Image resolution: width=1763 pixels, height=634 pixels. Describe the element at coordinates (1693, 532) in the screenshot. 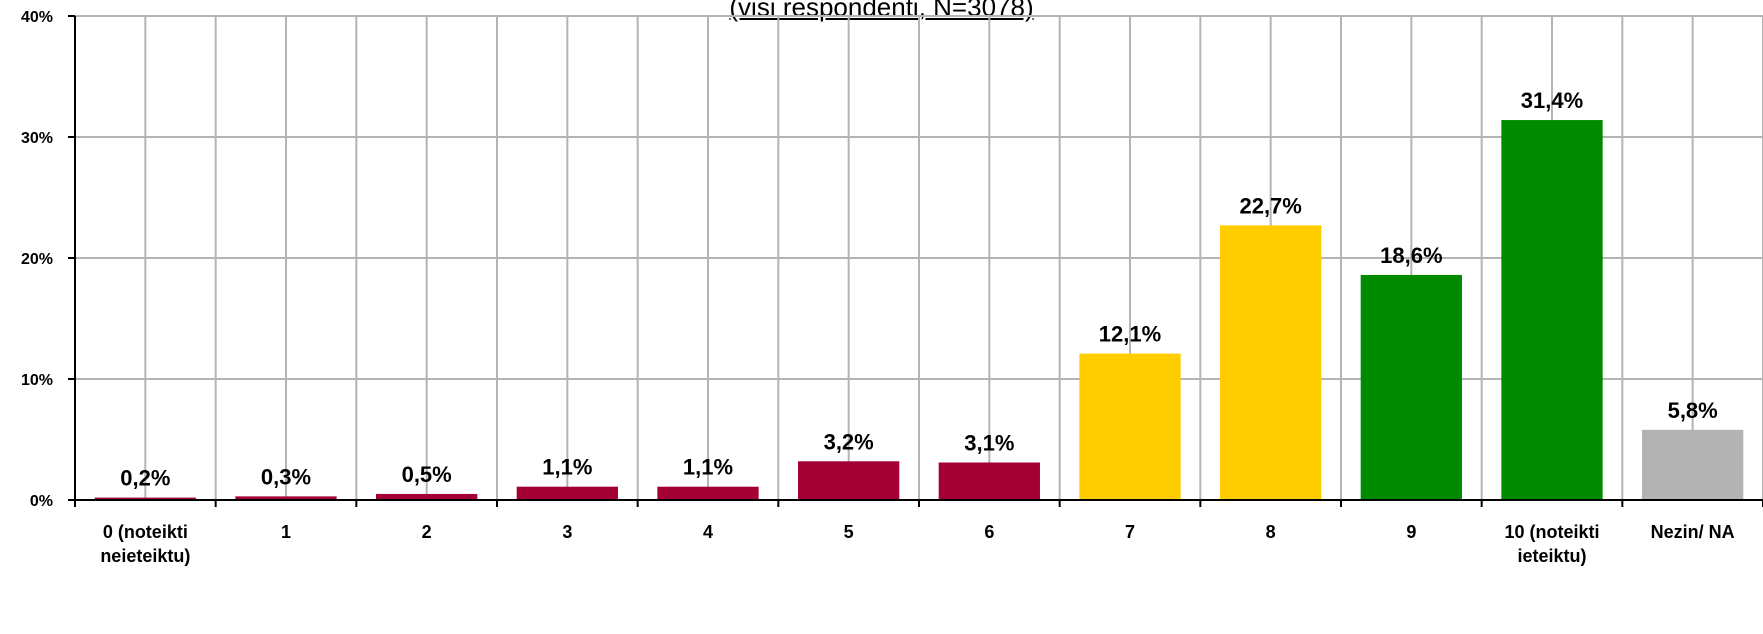

I see `x-tick-label: Nezin/ NA` at that location.